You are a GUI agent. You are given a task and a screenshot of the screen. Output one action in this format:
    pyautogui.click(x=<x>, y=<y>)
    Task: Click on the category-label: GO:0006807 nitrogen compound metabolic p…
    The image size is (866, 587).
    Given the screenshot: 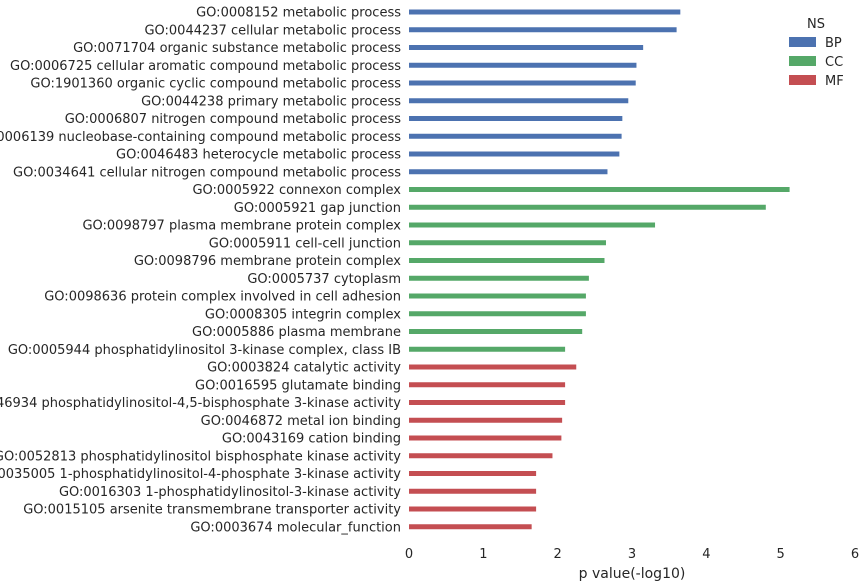 What is the action you would take?
    pyautogui.click(x=233, y=119)
    